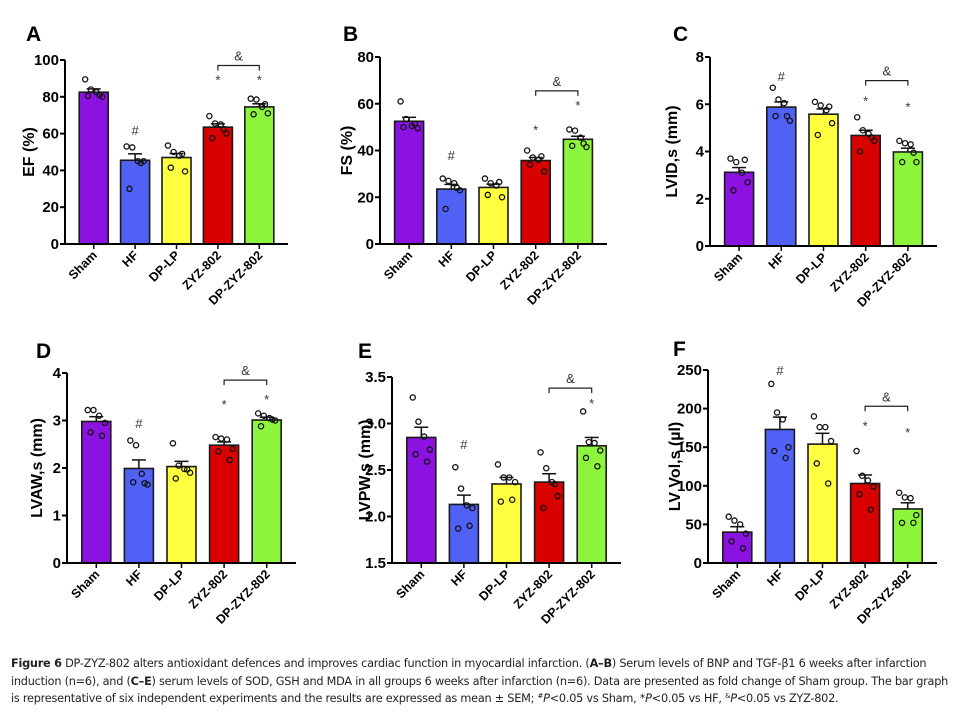 This screenshot has height=728, width=959. I want to click on y-axis-label: FS (%), so click(347, 151).